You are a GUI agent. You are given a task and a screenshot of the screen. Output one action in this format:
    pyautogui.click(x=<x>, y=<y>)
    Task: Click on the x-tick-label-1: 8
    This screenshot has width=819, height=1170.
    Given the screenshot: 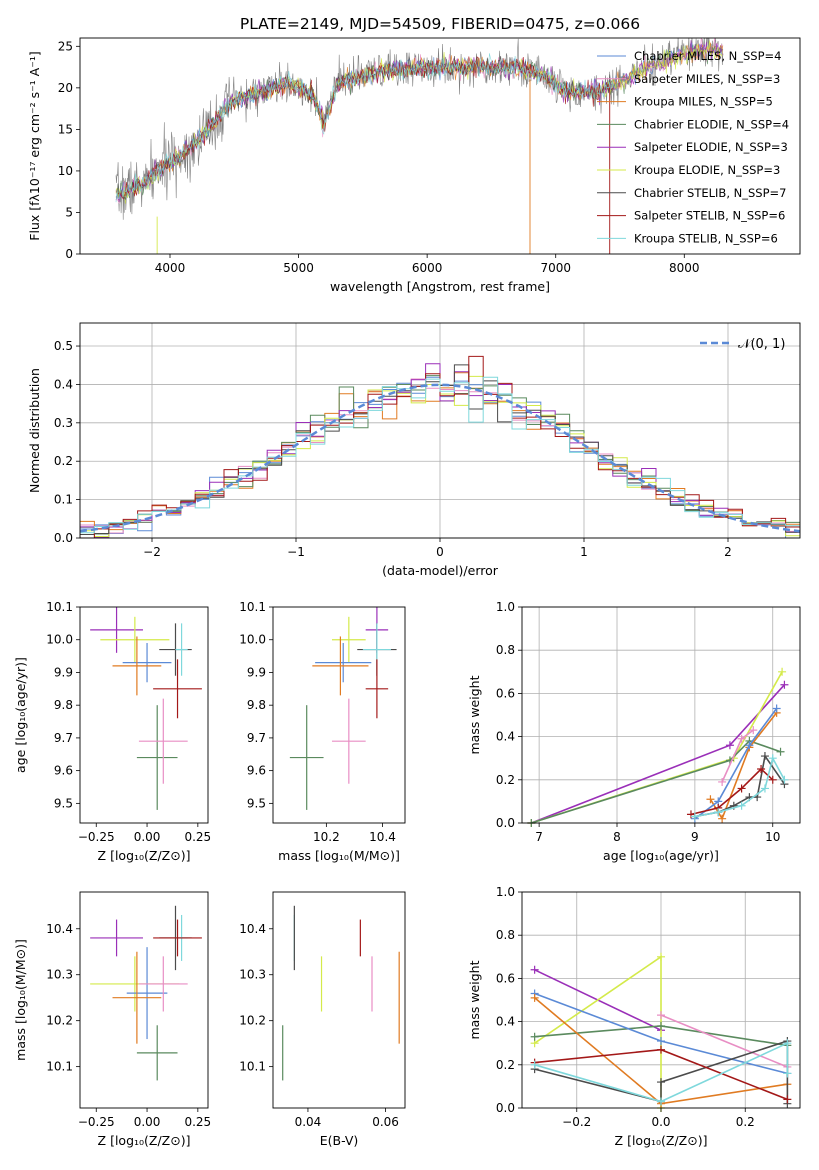 What is the action you would take?
    pyautogui.click(x=617, y=837)
    